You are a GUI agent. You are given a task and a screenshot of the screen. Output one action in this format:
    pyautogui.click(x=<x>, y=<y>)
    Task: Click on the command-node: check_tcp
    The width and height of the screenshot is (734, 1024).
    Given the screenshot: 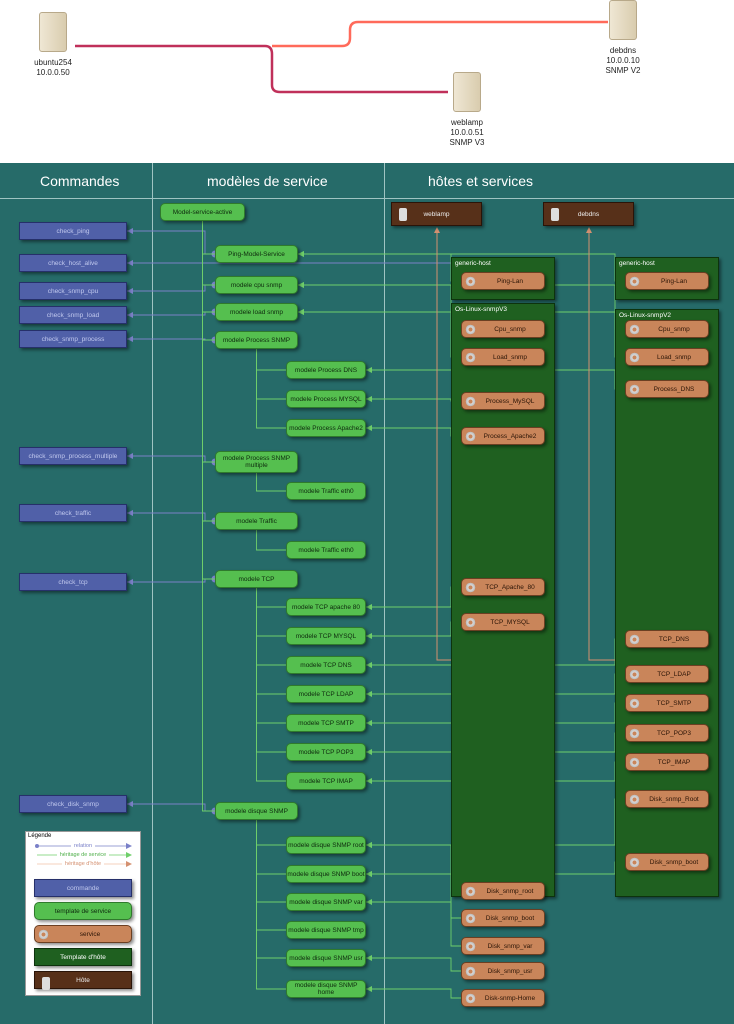 What is the action you would take?
    pyautogui.click(x=73, y=582)
    